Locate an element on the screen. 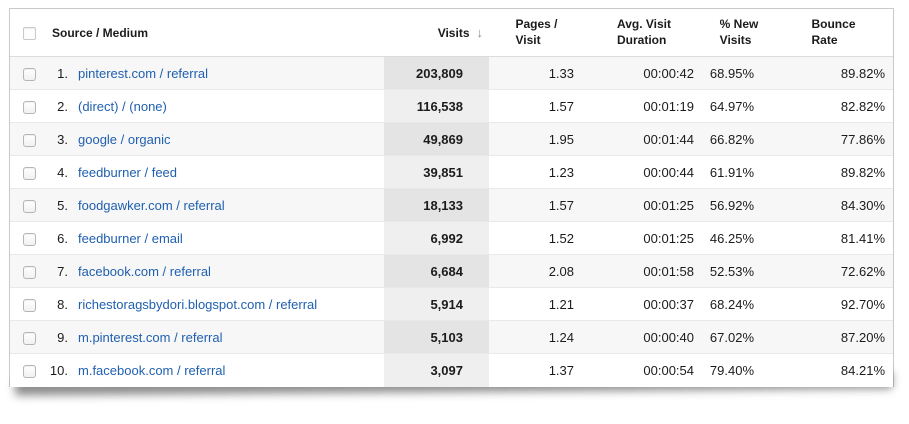 The width and height of the screenshot is (909, 424). avg-visit-duration-value: 00:00:54 is located at coordinates (644, 370).